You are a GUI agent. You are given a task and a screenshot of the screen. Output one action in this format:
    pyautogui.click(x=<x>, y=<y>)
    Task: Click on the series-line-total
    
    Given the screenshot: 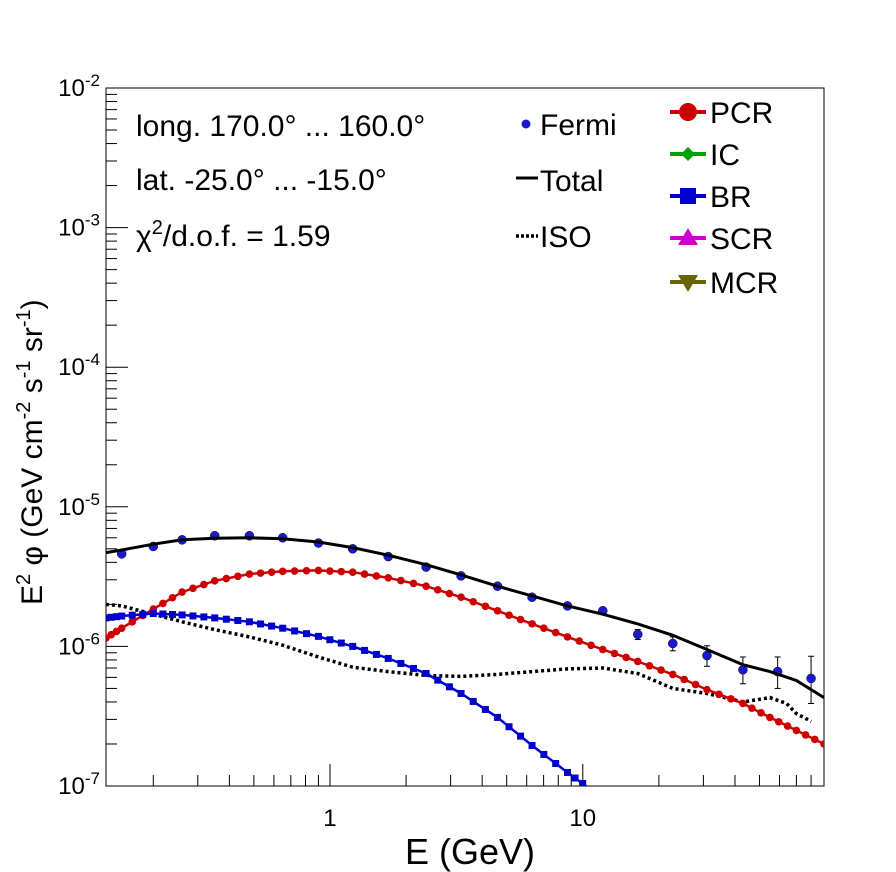 What is the action you would take?
    pyautogui.click(x=465, y=617)
    